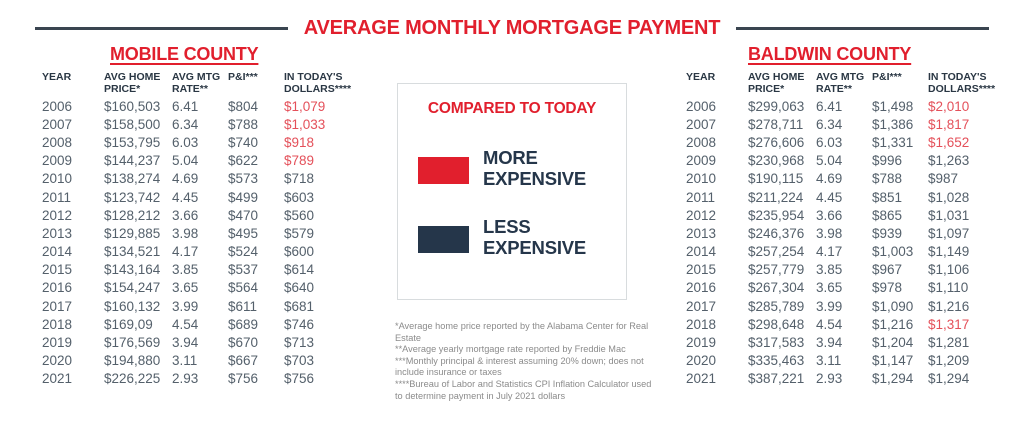  Describe the element at coordinates (185, 288) in the screenshot. I see `avg-mtg-rate-cell: 3.65` at that location.